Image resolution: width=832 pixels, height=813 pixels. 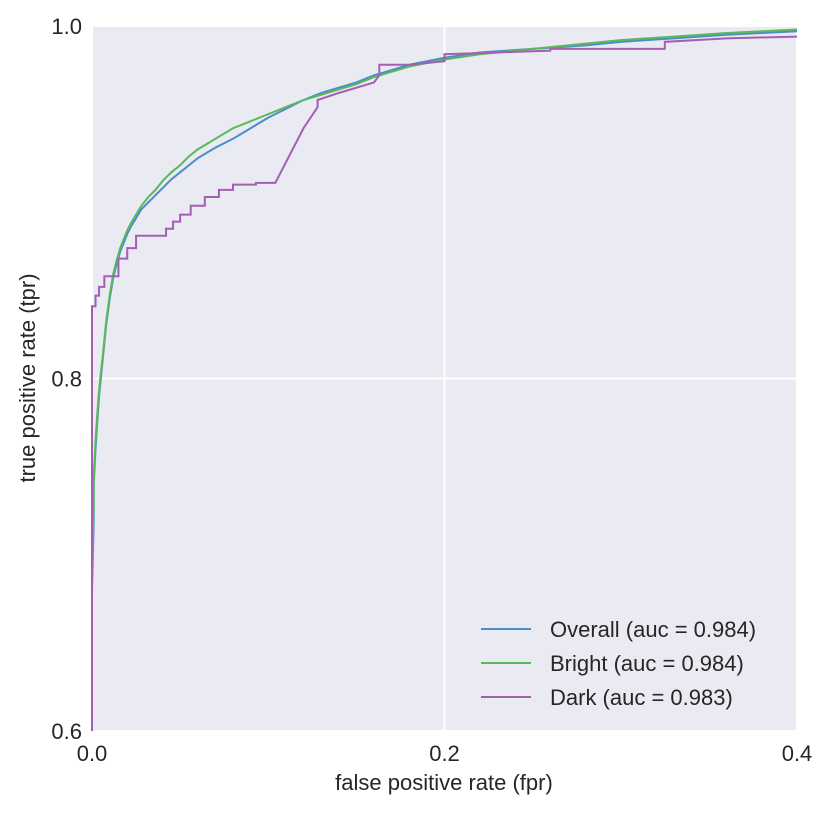 What do you see at coordinates (641, 697) in the screenshot?
I see `legend-entry-2: Dark (auc = 0.983)` at bounding box center [641, 697].